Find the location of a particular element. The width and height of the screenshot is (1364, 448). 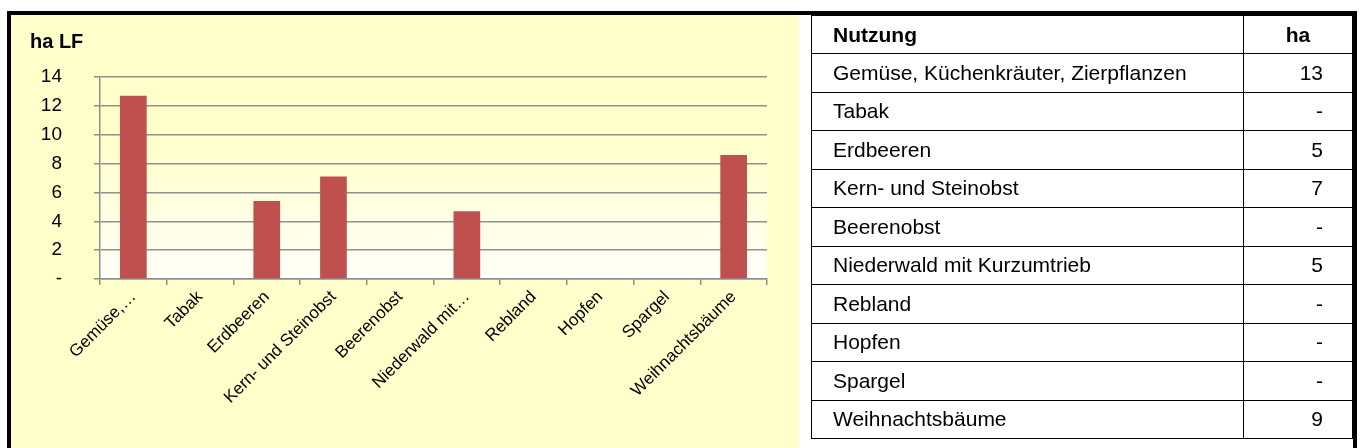

text: 9 is located at coordinates (1317, 419).